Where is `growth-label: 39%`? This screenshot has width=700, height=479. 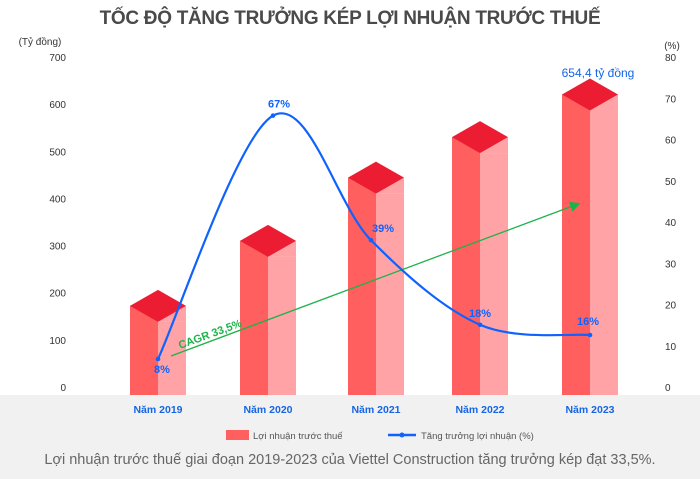 growth-label: 39% is located at coordinates (383, 229).